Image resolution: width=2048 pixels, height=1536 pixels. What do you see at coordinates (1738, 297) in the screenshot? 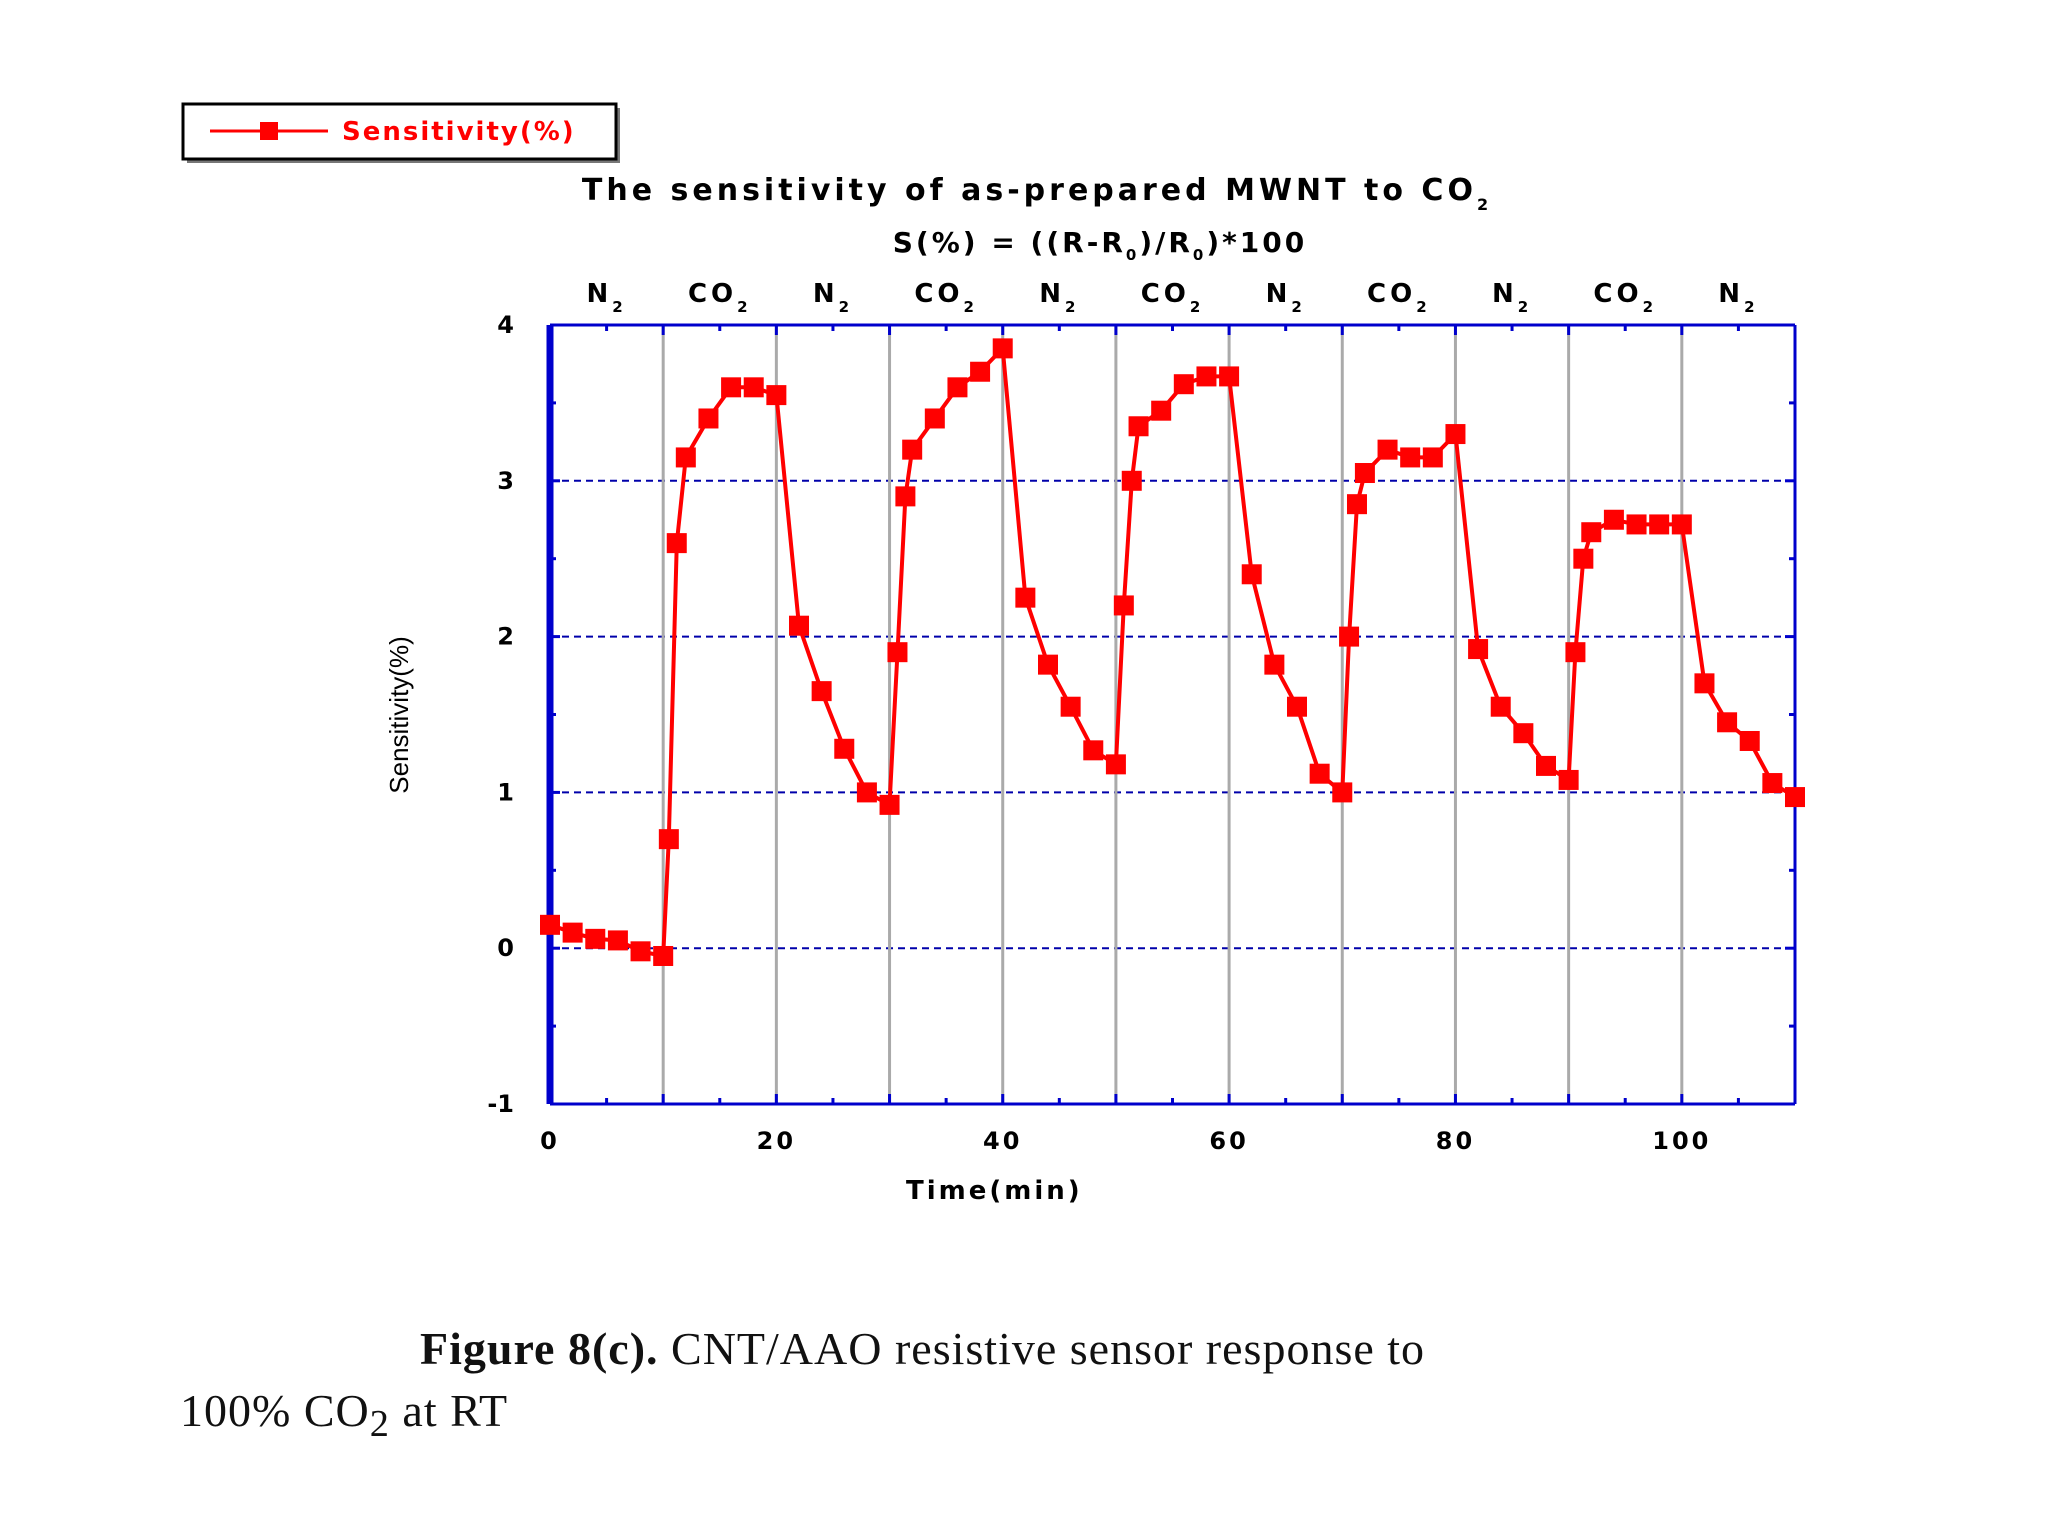
I see `gas-label-10: N2` at bounding box center [1738, 297].